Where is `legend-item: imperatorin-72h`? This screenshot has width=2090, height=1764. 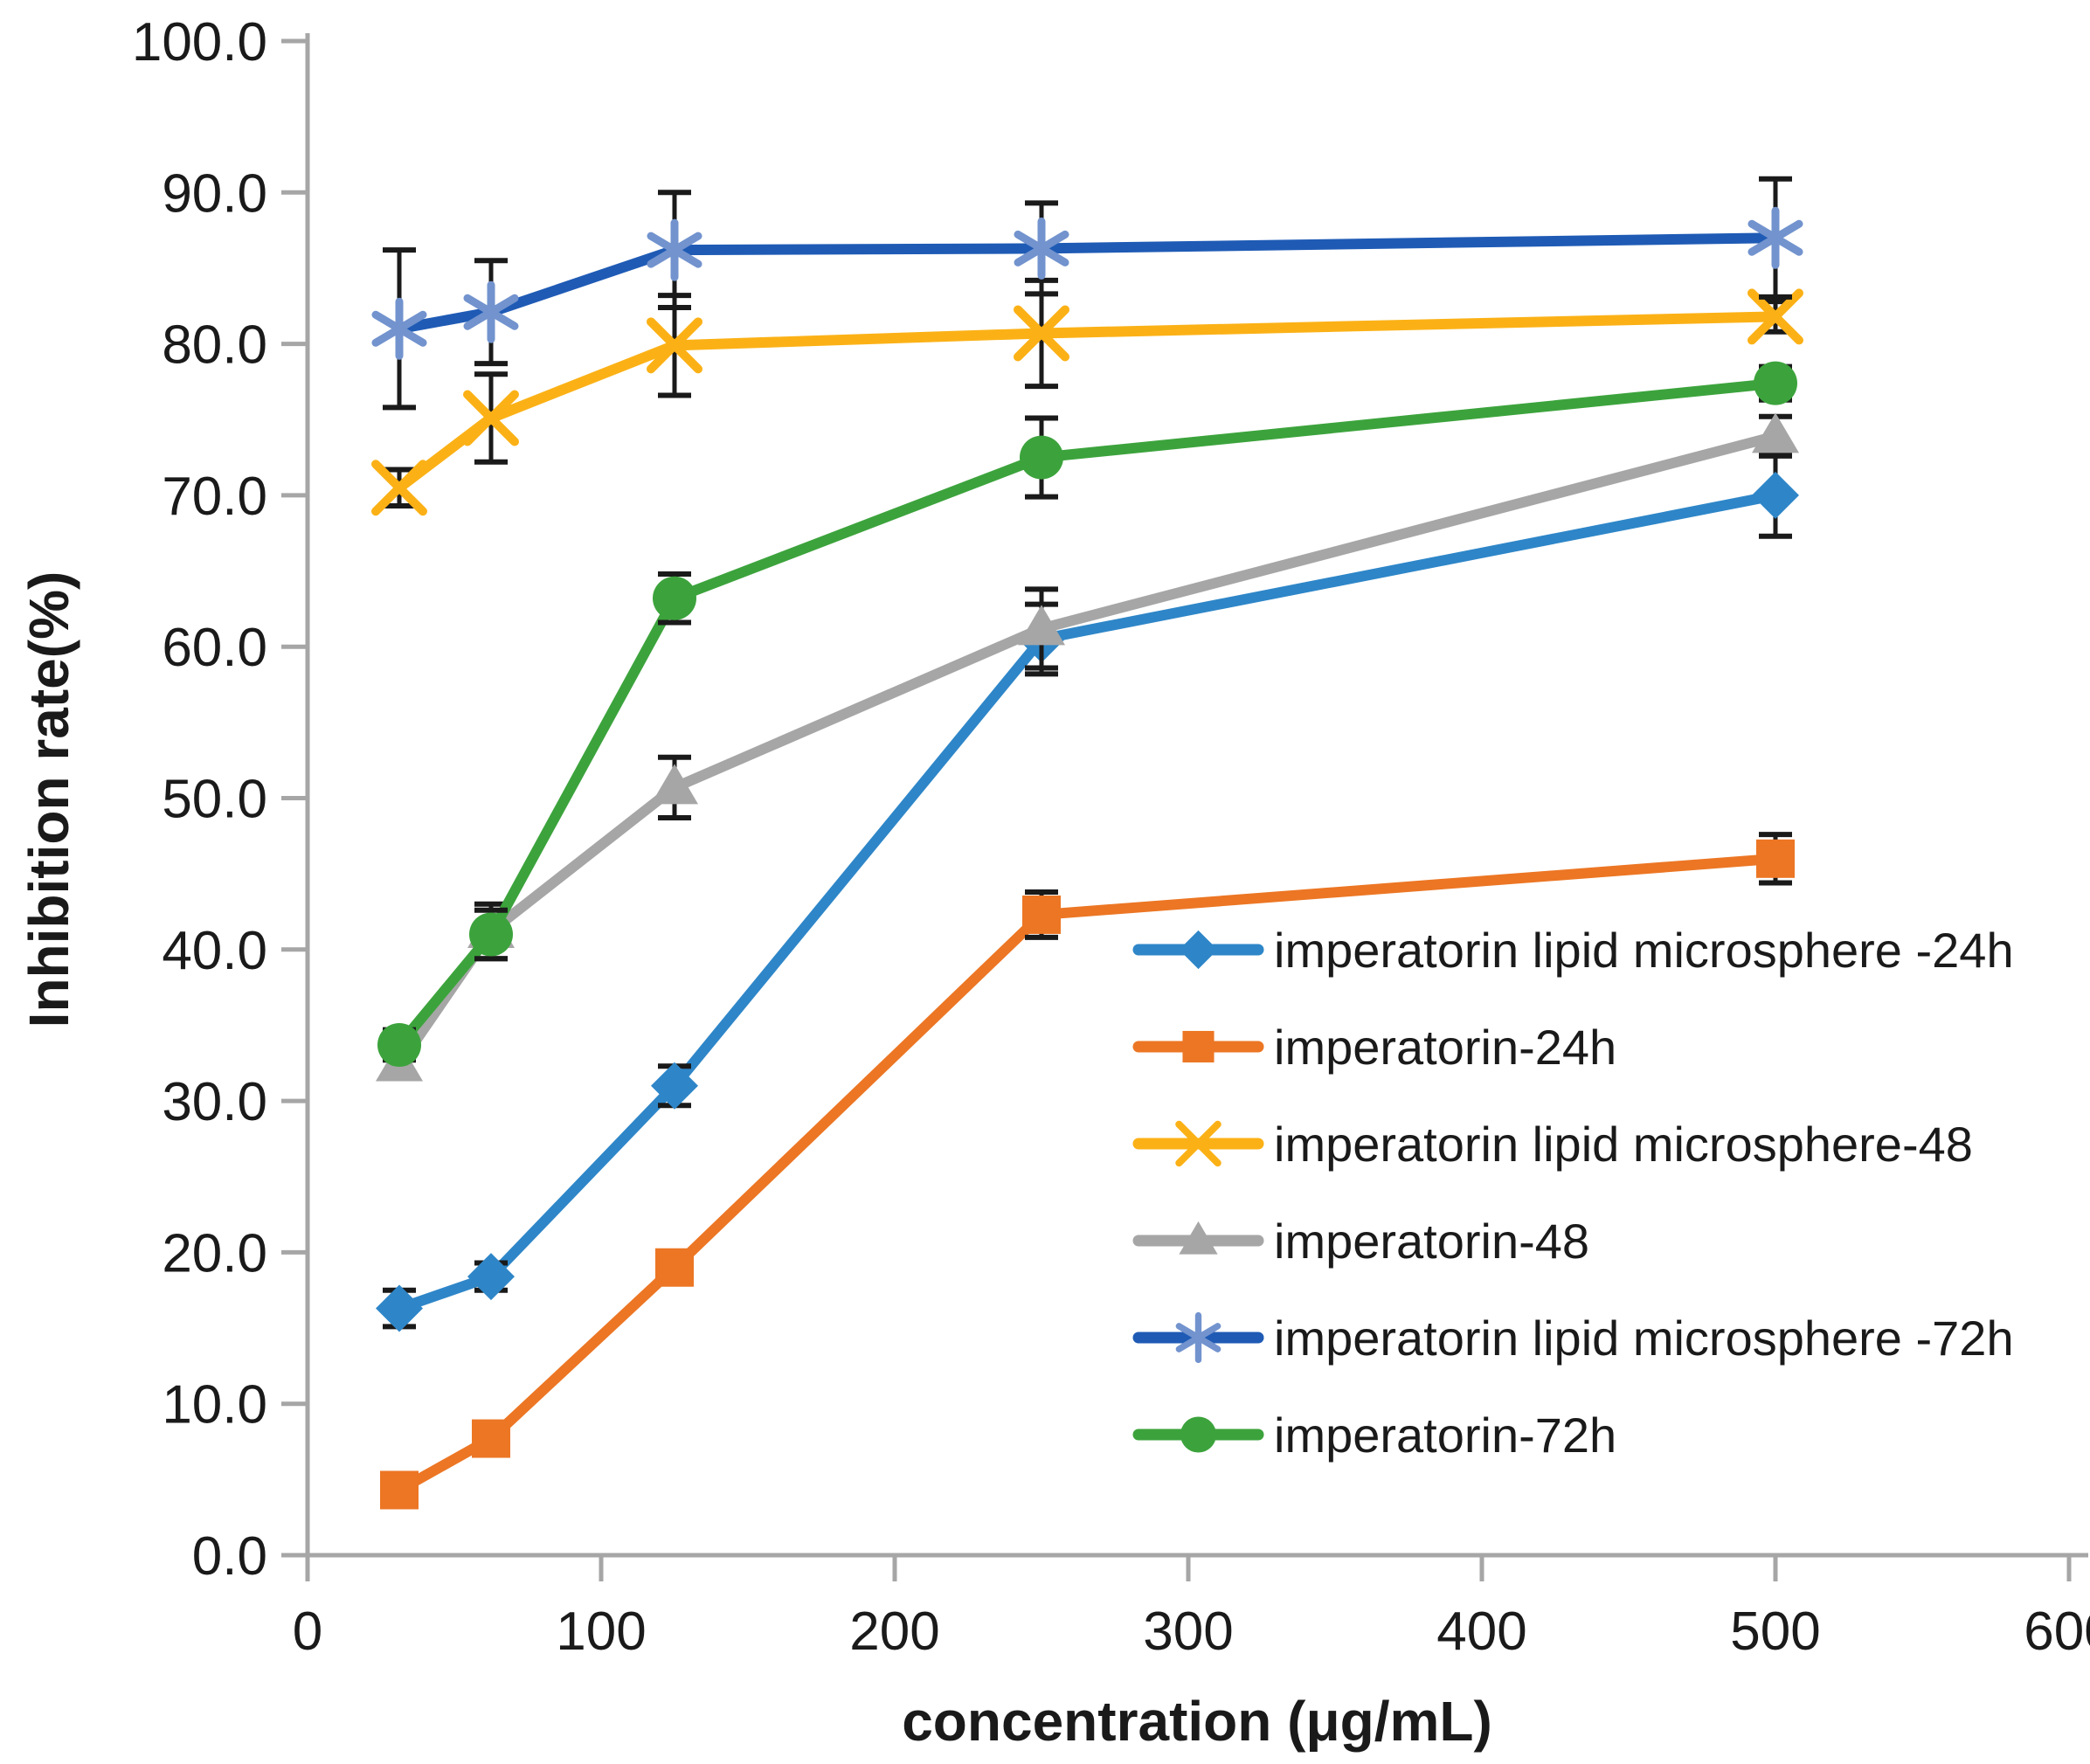 legend-item: imperatorin-72h is located at coordinates (1374, 1435).